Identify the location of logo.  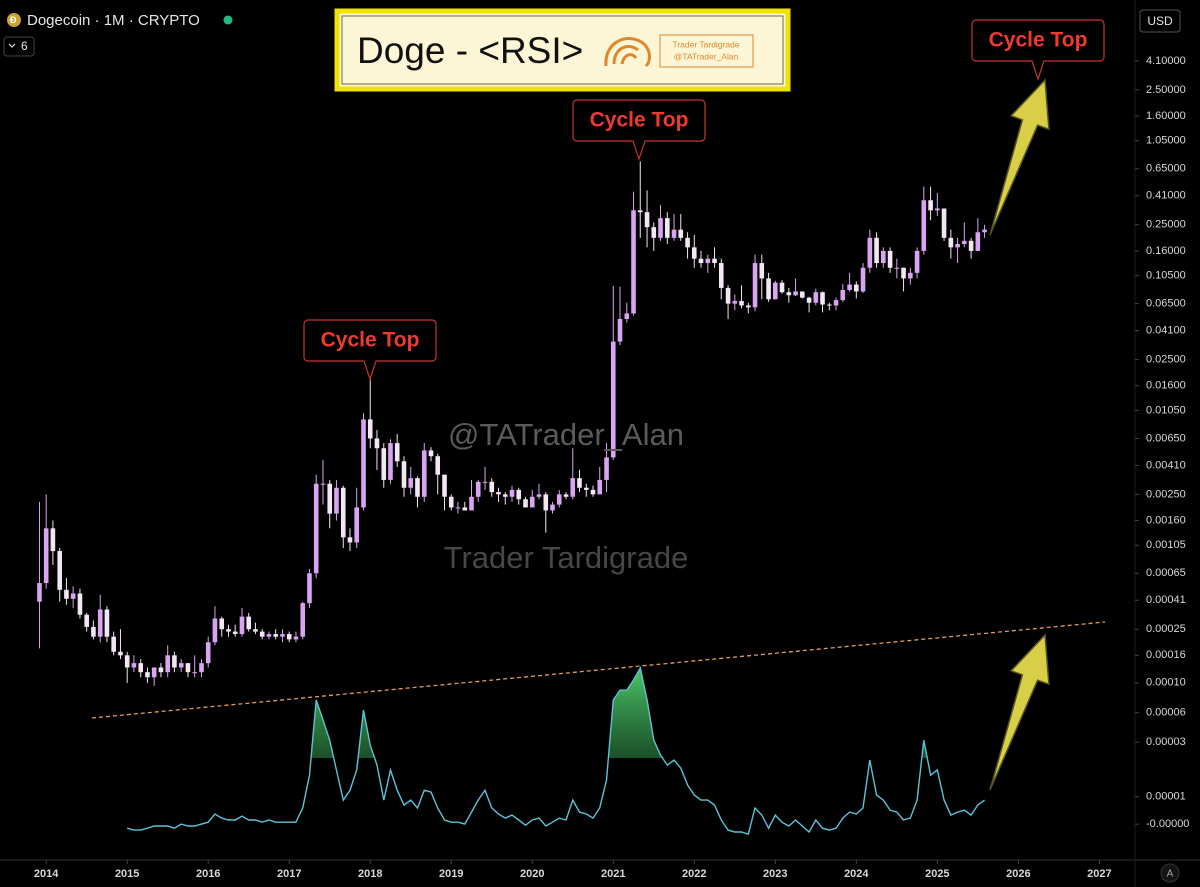
(627, 52).